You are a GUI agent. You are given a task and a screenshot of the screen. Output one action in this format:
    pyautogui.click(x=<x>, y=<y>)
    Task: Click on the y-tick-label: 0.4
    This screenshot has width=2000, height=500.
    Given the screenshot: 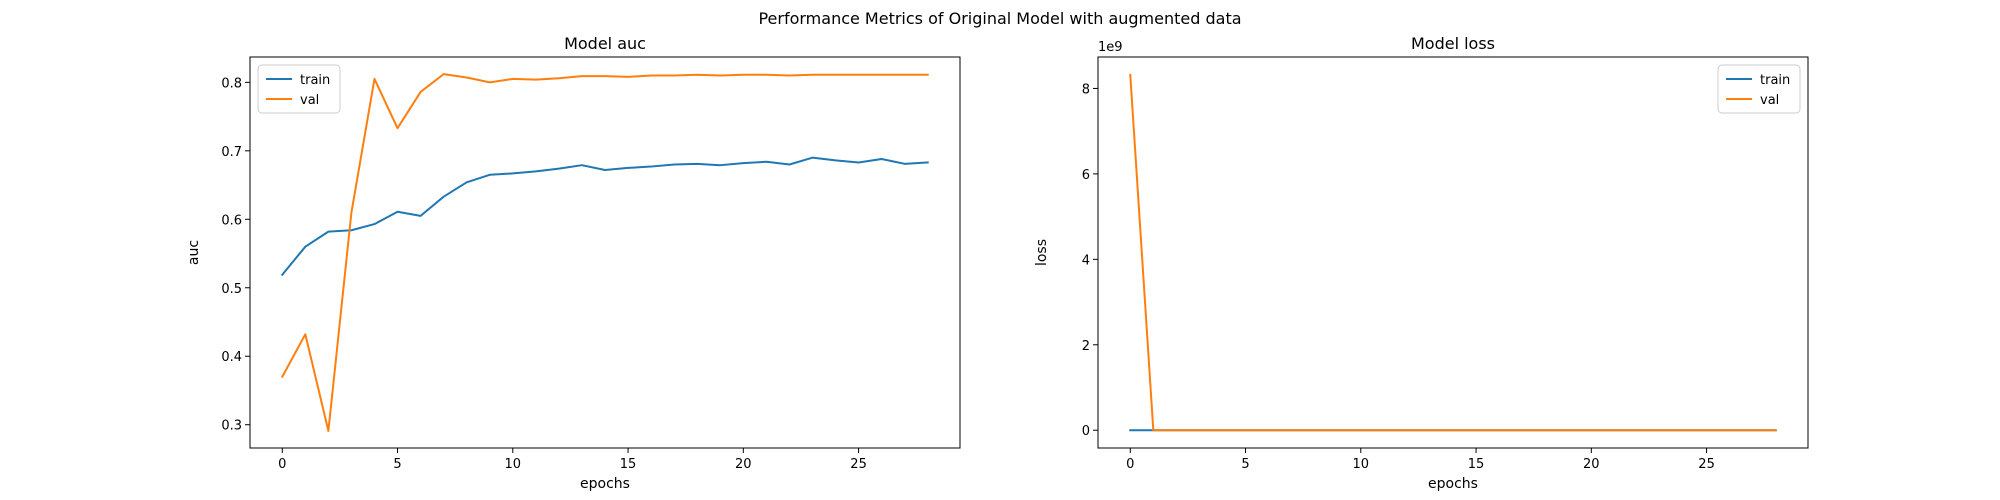 What is the action you would take?
    pyautogui.click(x=231, y=357)
    